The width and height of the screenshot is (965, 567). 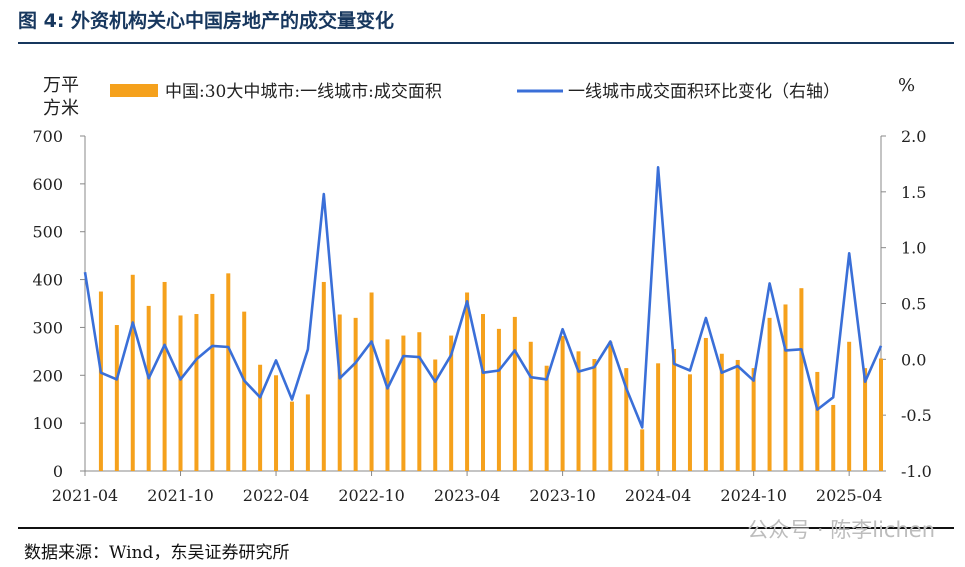 What do you see at coordinates (47, 232) in the screenshot?
I see `left-tick-label: 500` at bounding box center [47, 232].